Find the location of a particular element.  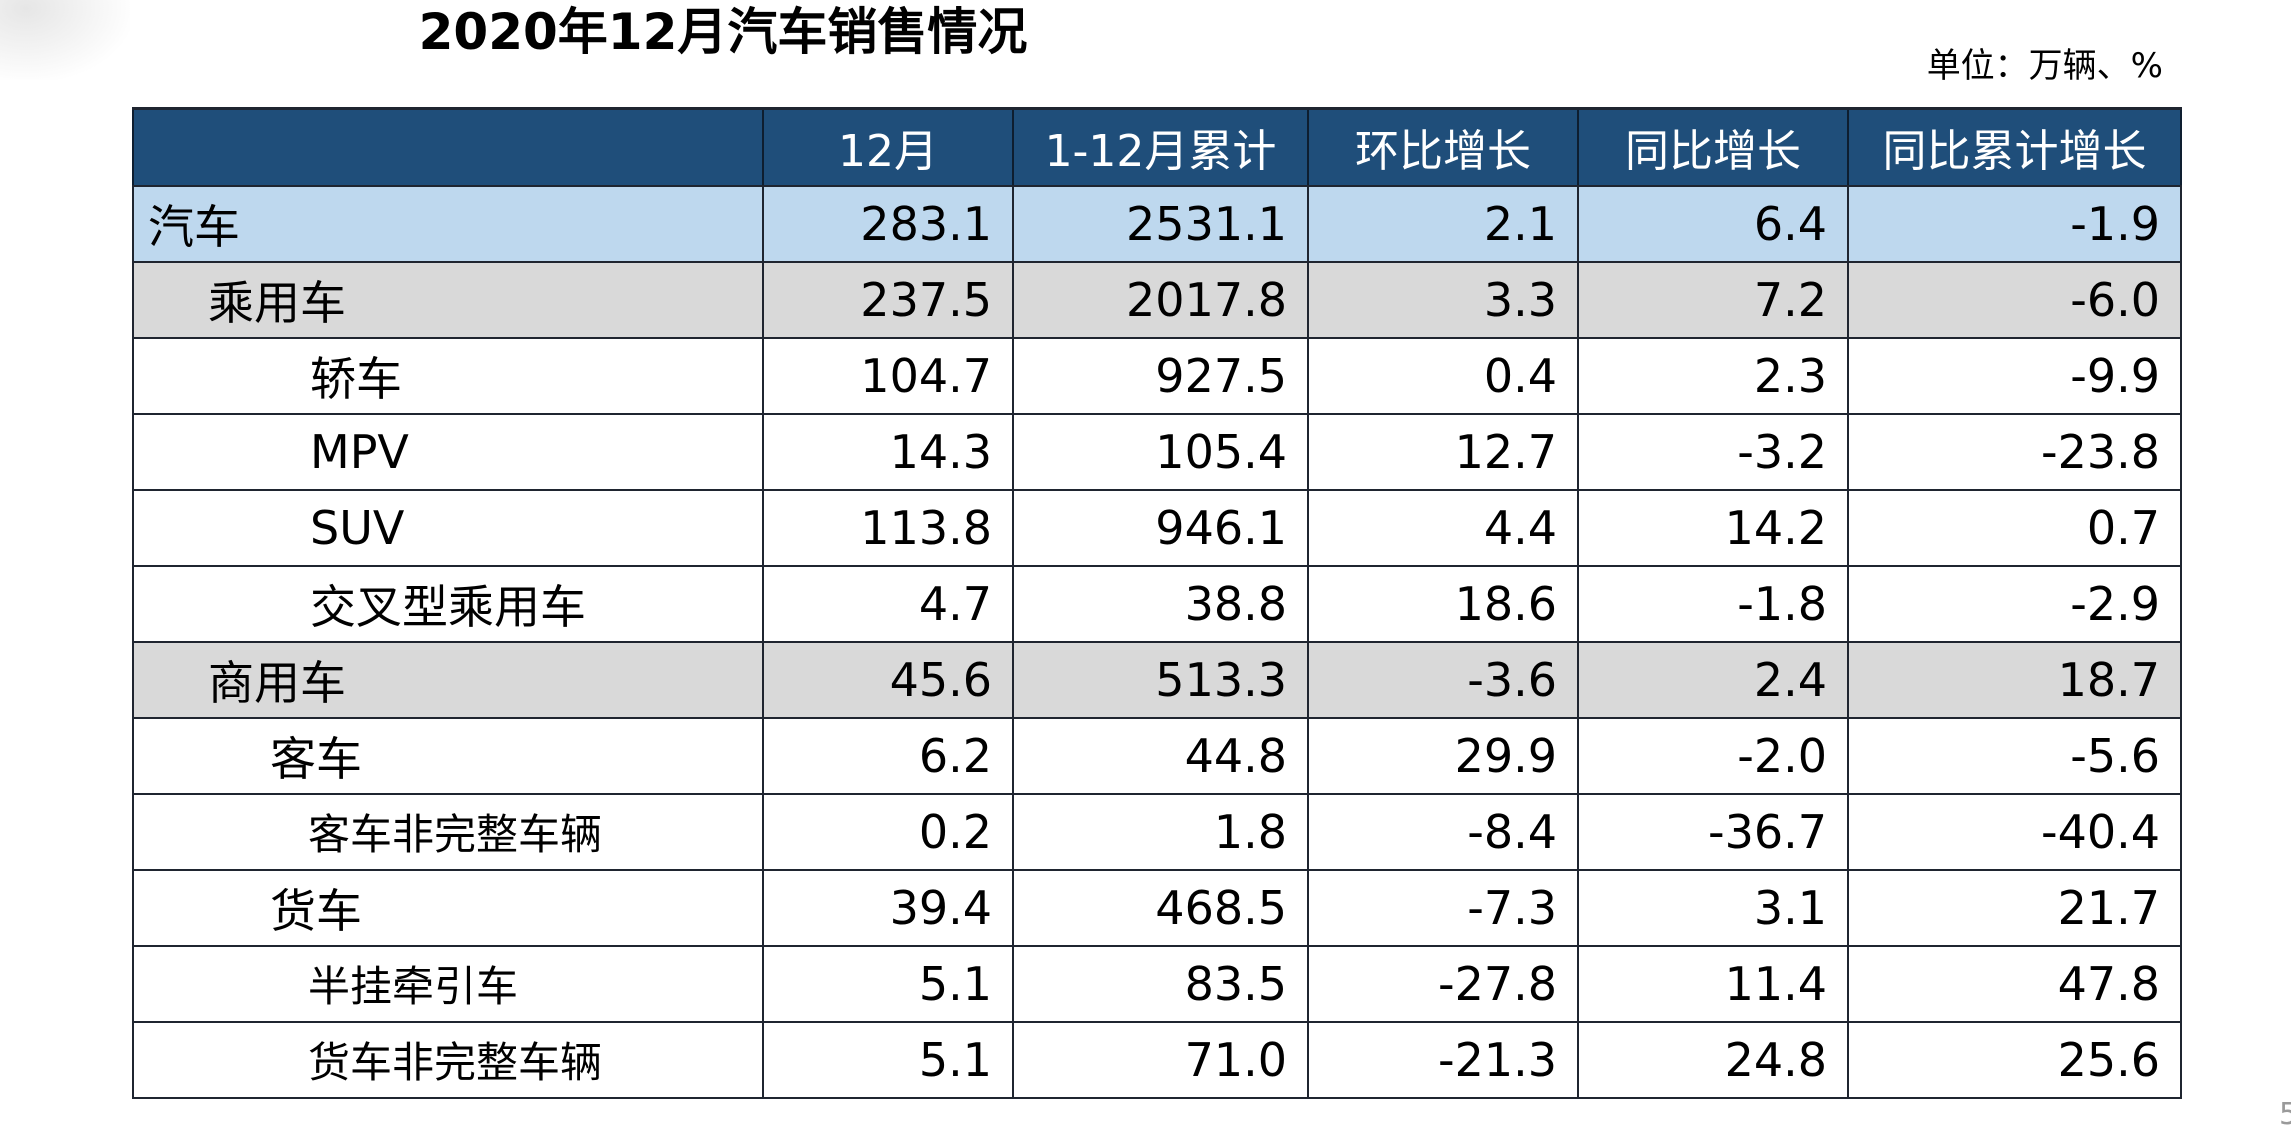

cell-mom-growth: -27.8 is located at coordinates (1443, 984).